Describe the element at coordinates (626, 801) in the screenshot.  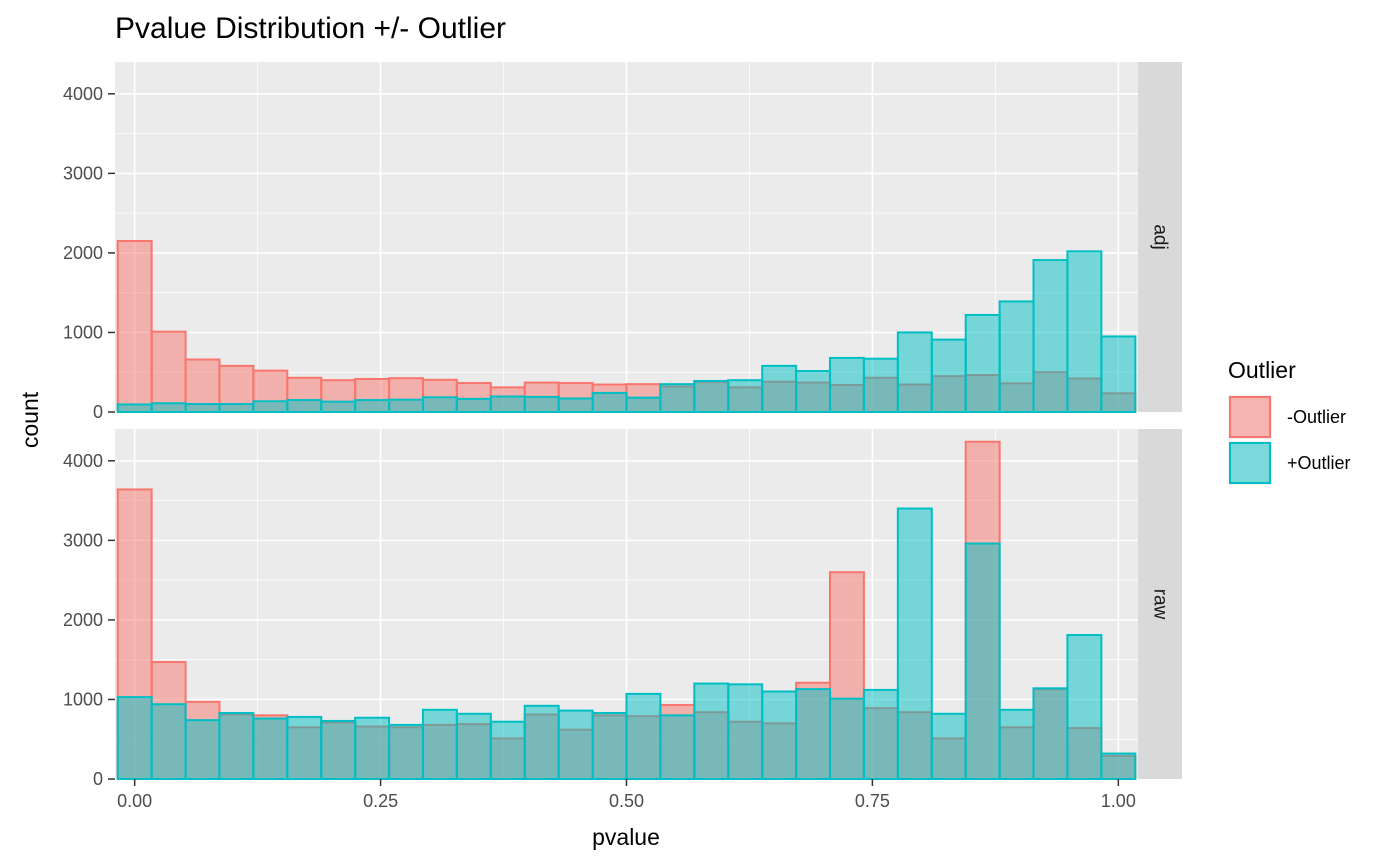
I see `x-tick-label: 0.50` at that location.